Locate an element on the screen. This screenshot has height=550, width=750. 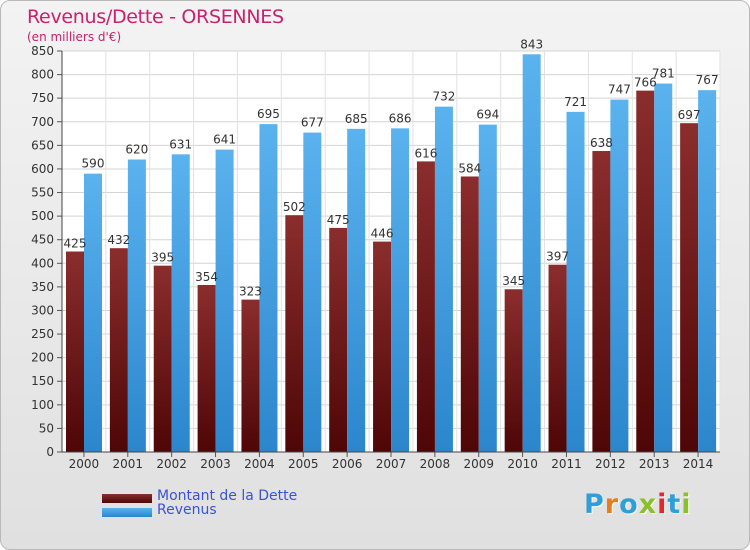
chart-title: Revenus/Dette - ORSENNES is located at coordinates (155, 17).